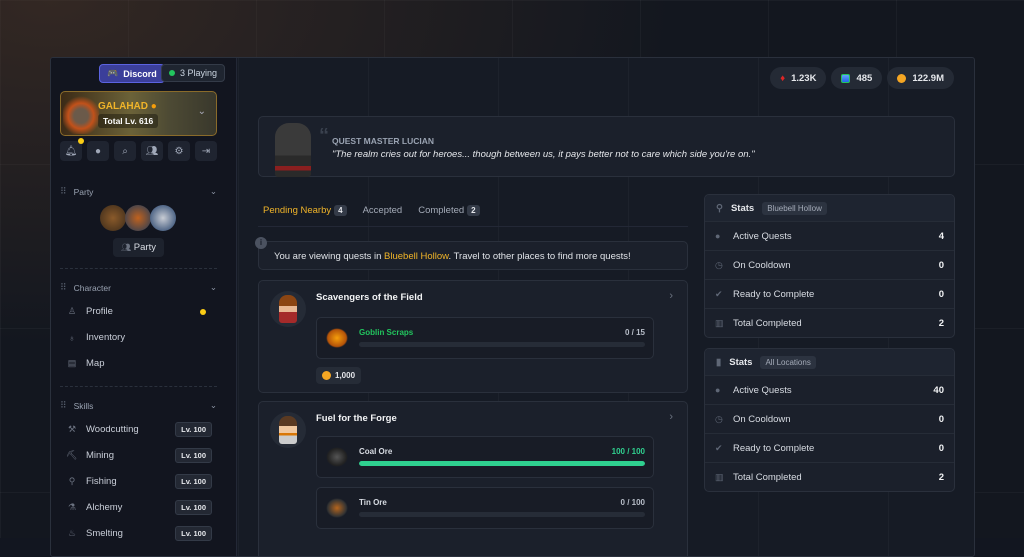 The width and height of the screenshot is (1024, 557). Describe the element at coordinates (199, 73) in the screenshot. I see `playing-label: 3 Playing` at that location.